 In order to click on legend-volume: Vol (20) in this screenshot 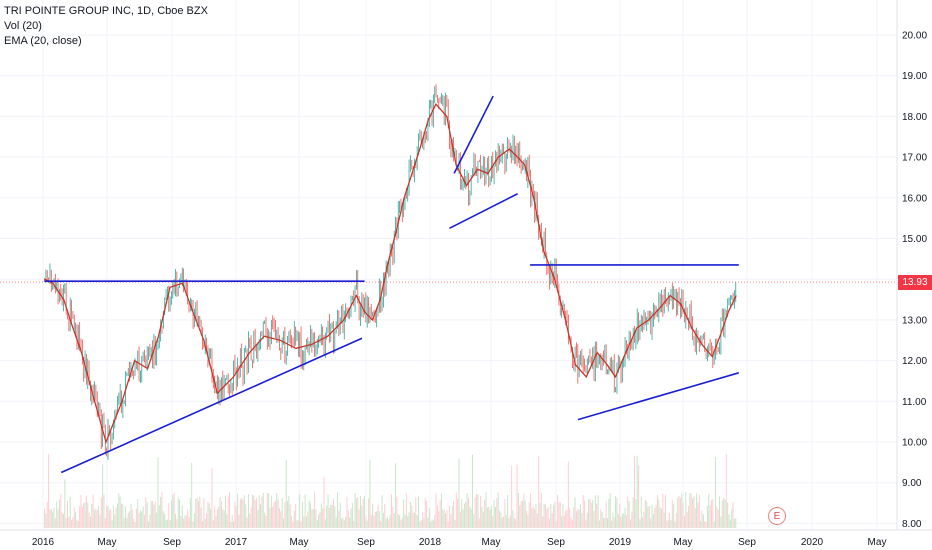, I will do `click(106, 26)`.